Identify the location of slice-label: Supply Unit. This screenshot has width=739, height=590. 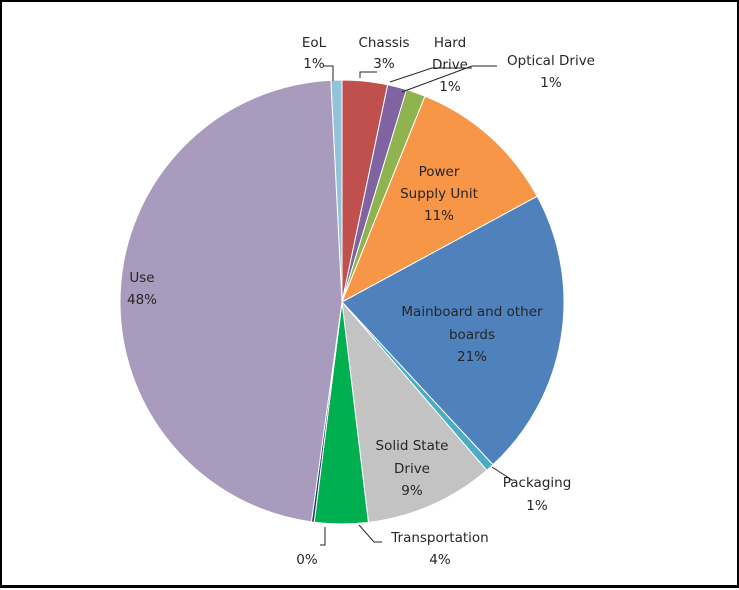
(439, 194).